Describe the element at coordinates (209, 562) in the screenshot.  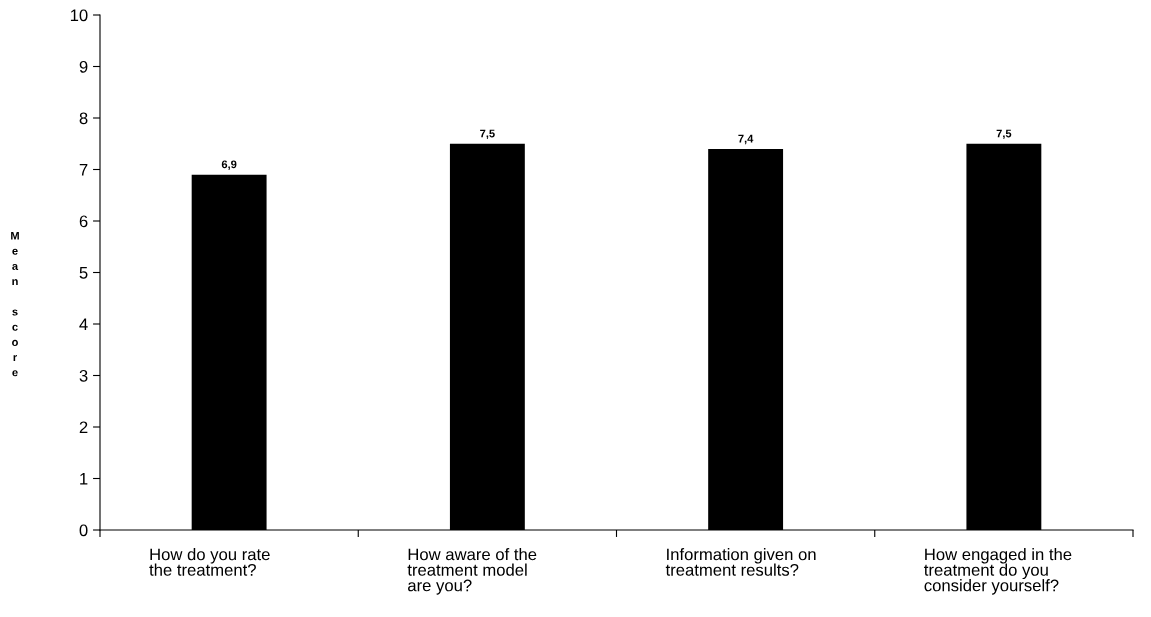
I see `x-tick-label: How do you rate the treatment?` at that location.